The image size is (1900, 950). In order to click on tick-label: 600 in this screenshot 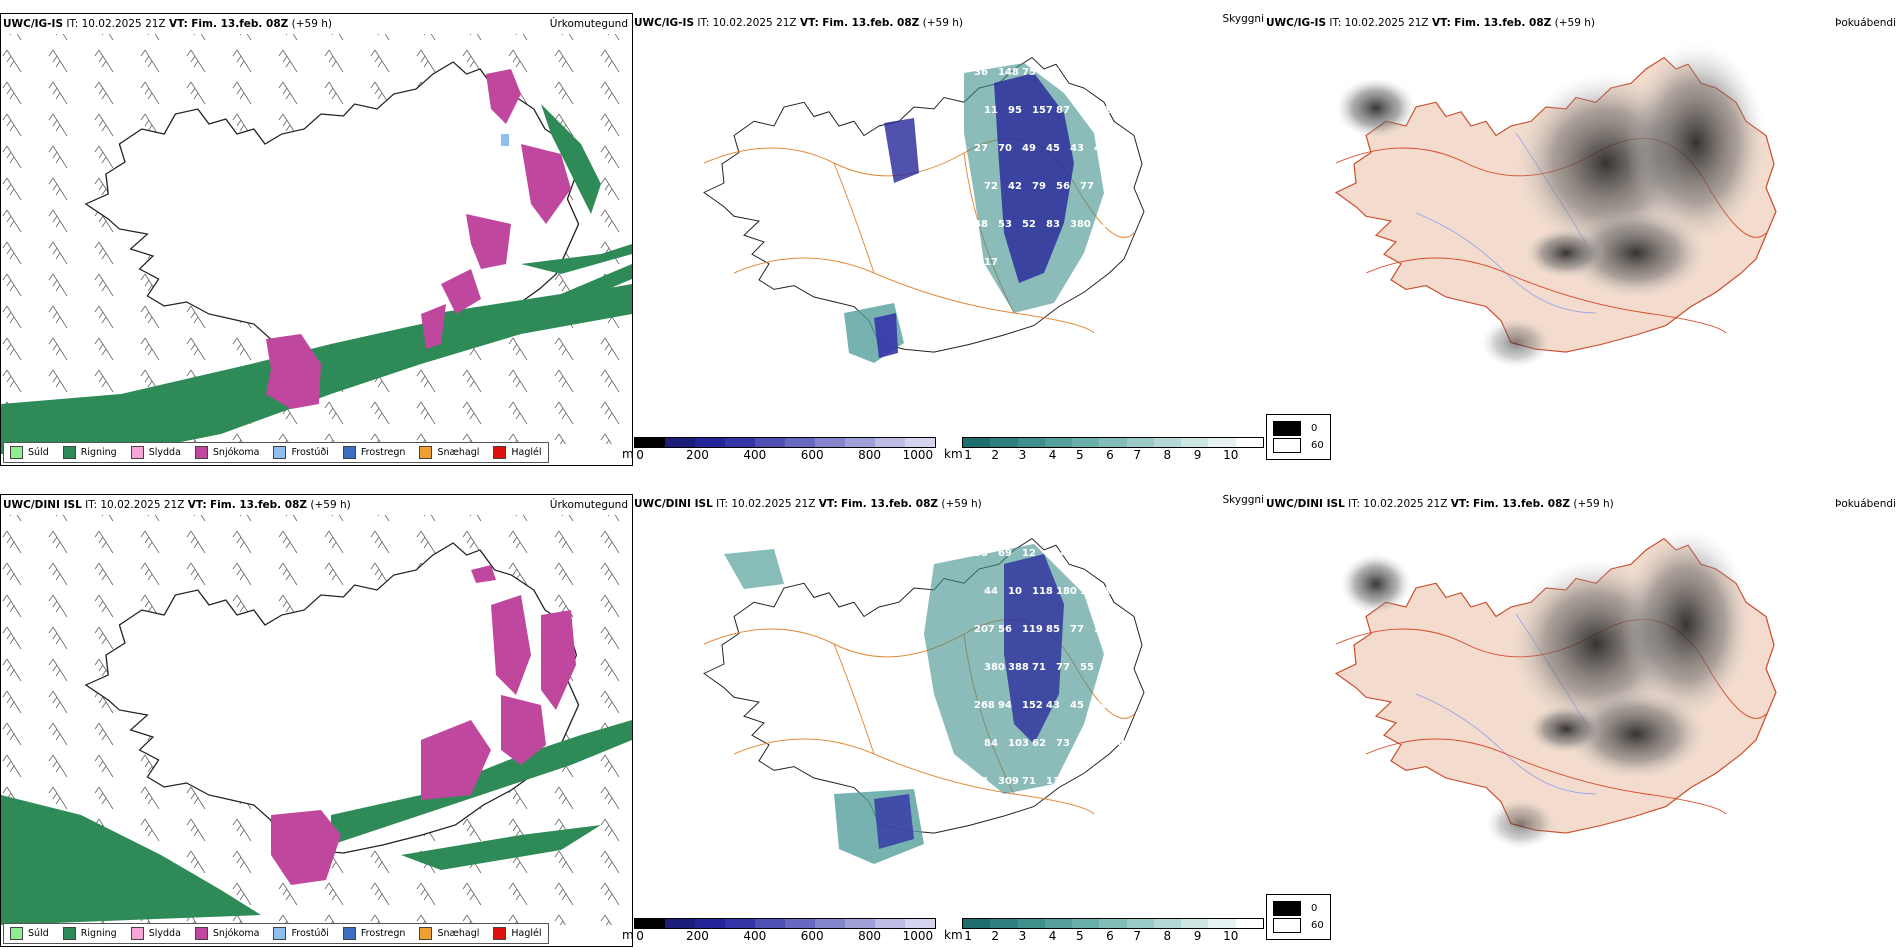, I will do `click(812, 936)`.